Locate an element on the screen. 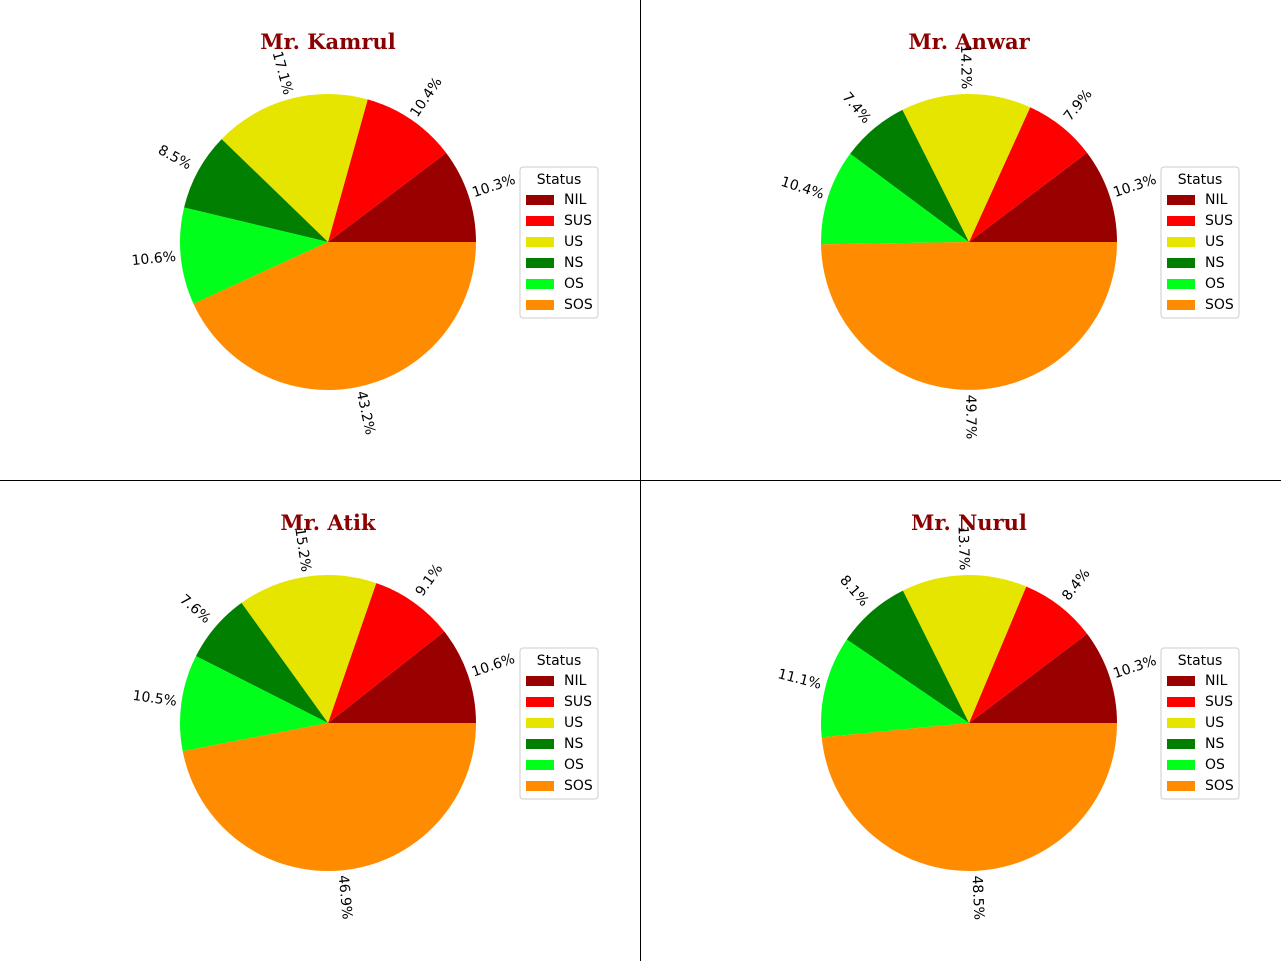 This screenshot has width=1281, height=961. slice-percent-label: 8.4% is located at coordinates (1076, 585).